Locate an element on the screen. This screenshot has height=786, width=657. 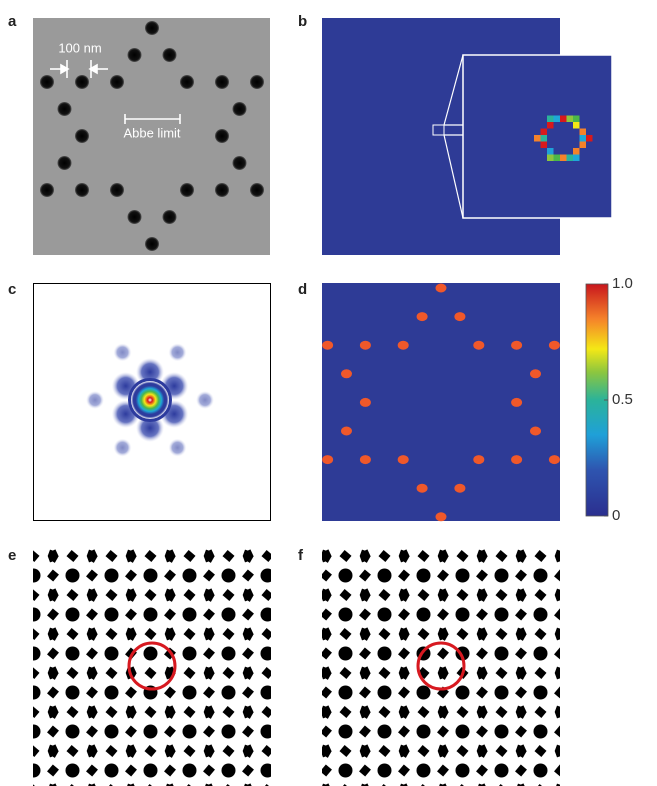
hologram-map is located at coordinates (441, 402).